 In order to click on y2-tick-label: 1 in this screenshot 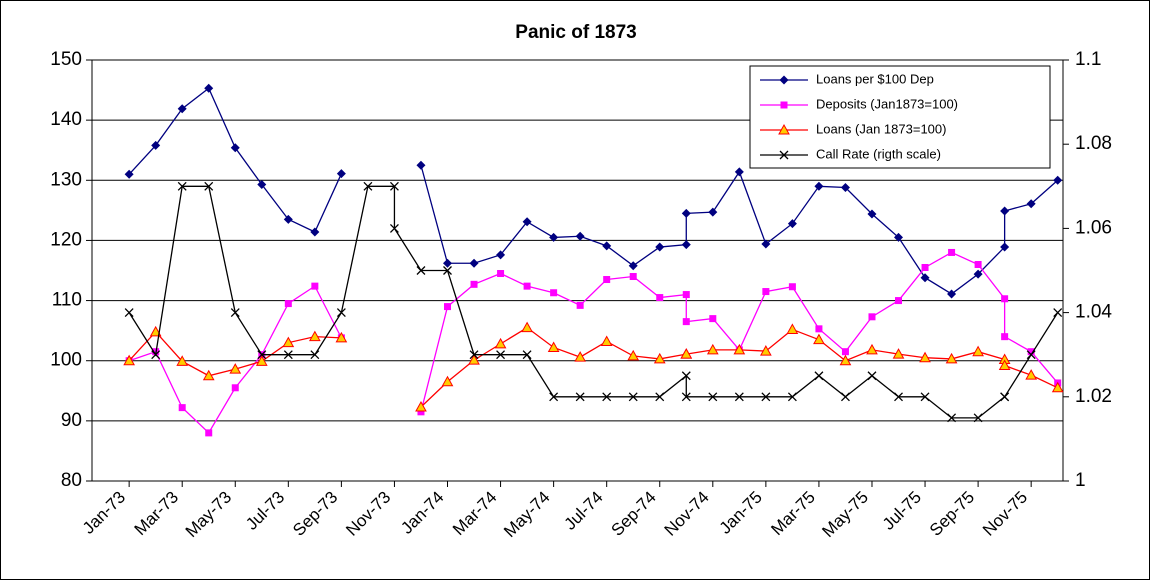, I will do `click(1080, 480)`.